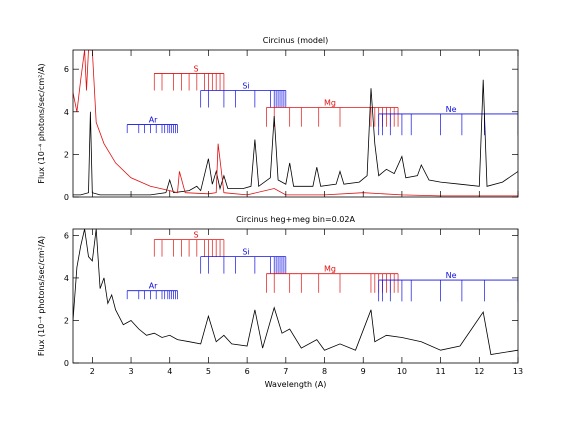 The image size is (572, 446). What do you see at coordinates (169, 371) in the screenshot?
I see `x-tick-label: 4` at bounding box center [169, 371].